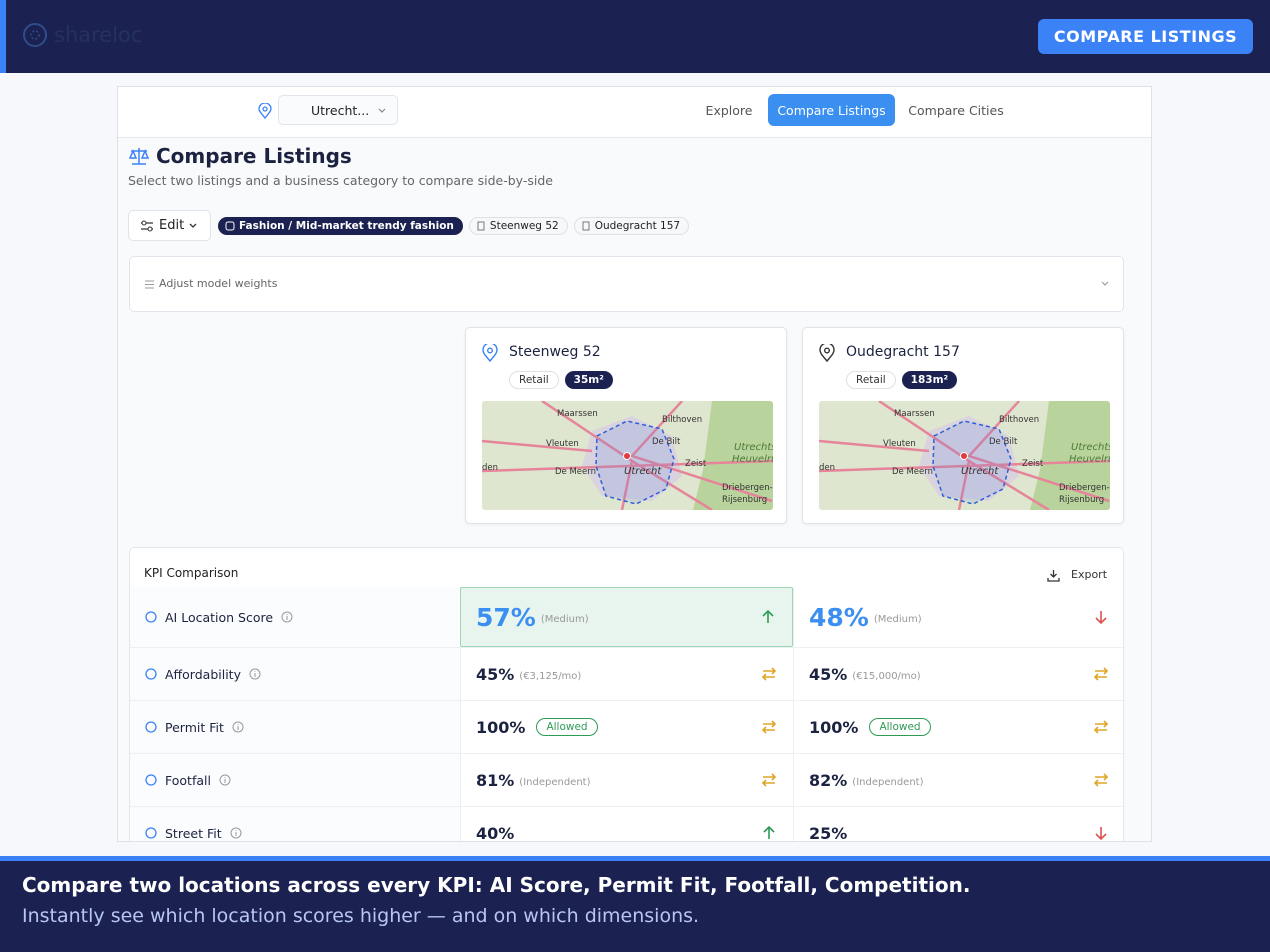 Image resolution: width=1270 pixels, height=952 pixels. Describe the element at coordinates (188, 780) in the screenshot. I see `kpi-label: Footfall` at that location.